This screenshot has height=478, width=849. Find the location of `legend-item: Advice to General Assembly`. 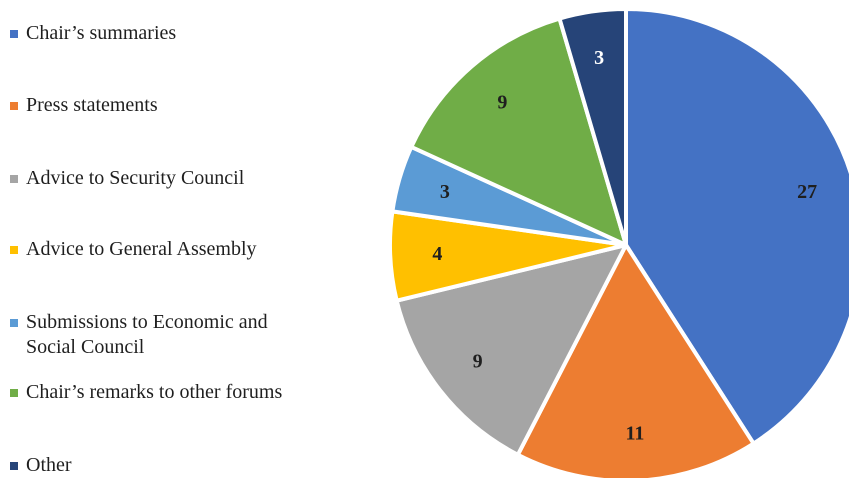

legend-item: Advice to General Assembly is located at coordinates (133, 249).